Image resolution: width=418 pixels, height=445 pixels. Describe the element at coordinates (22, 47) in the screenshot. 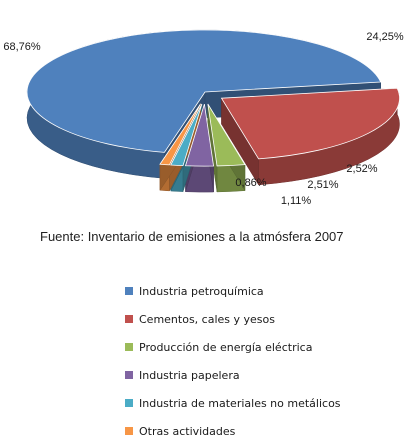

I see `value-label-industria-petroquimica: 68,76%` at that location.